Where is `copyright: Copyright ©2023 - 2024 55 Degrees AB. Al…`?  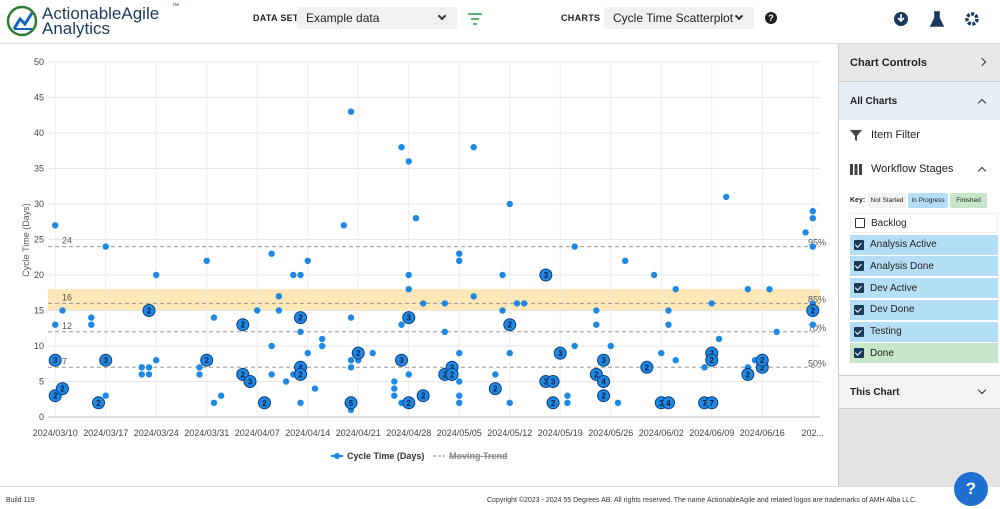 copyright: Copyright ©2023 - 2024 55 Degrees AB. Al… is located at coordinates (702, 500).